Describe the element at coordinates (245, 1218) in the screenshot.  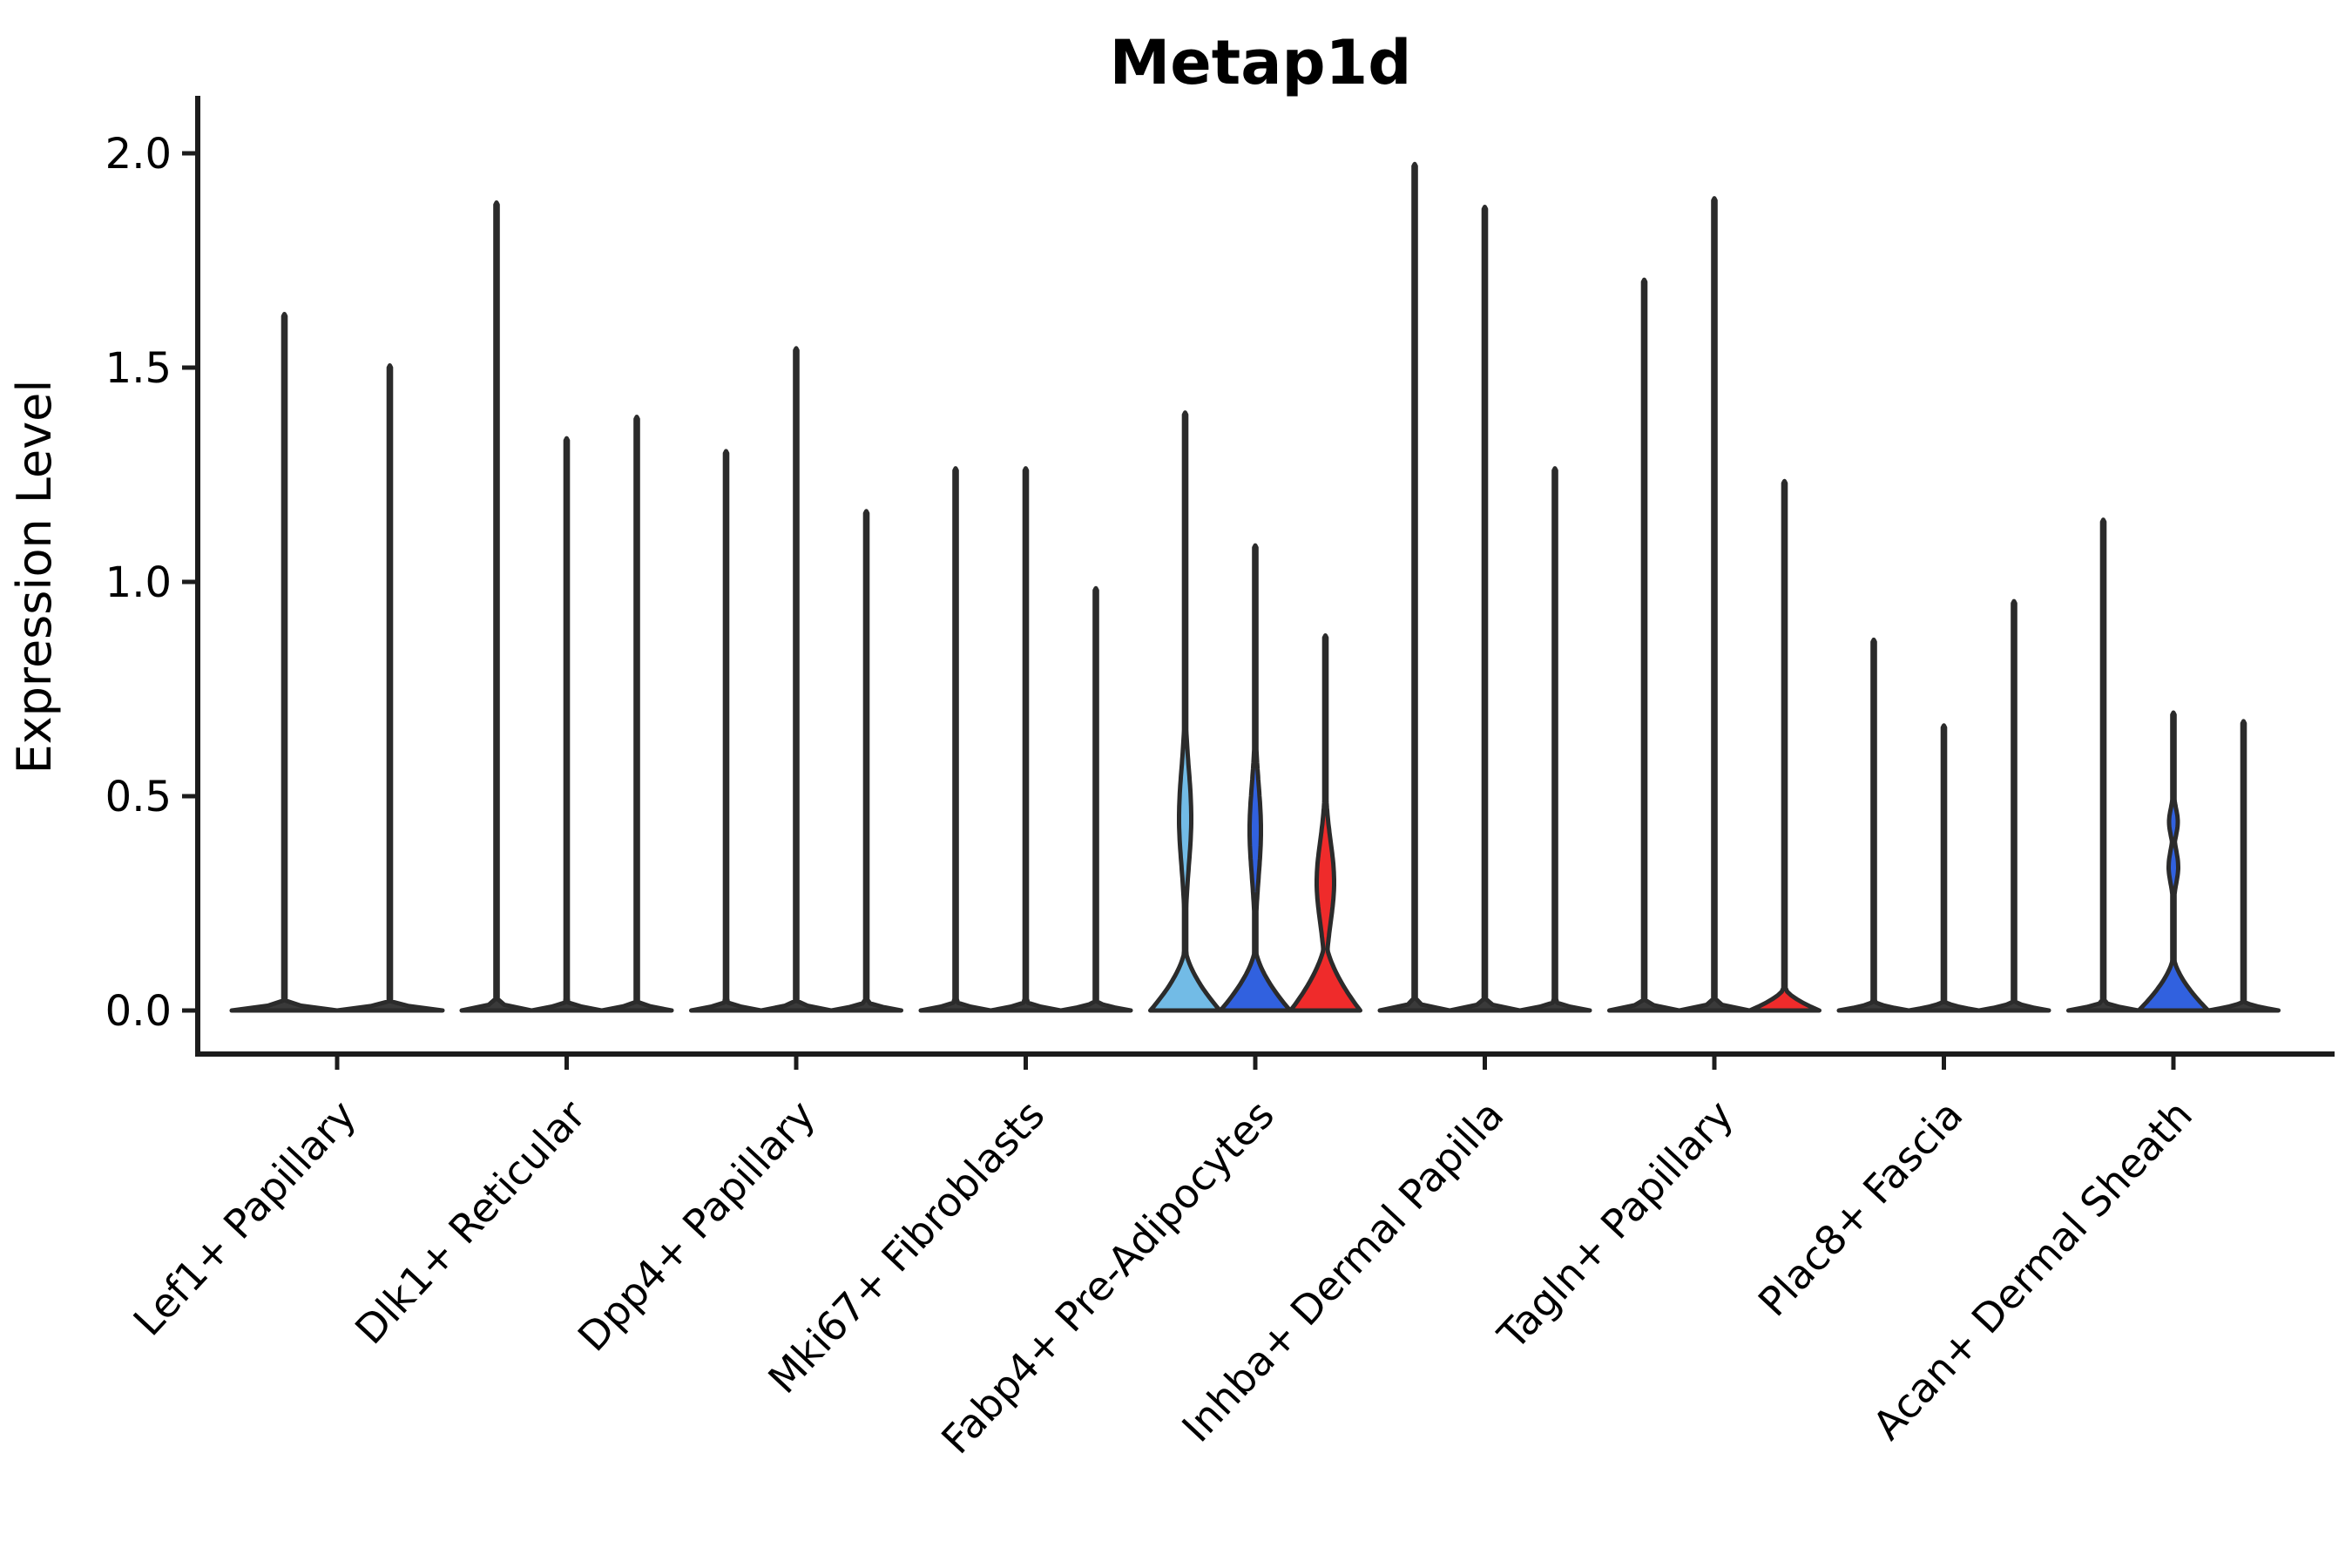
I see `x-tick-label-0: Lef1+ Papillary` at that location.